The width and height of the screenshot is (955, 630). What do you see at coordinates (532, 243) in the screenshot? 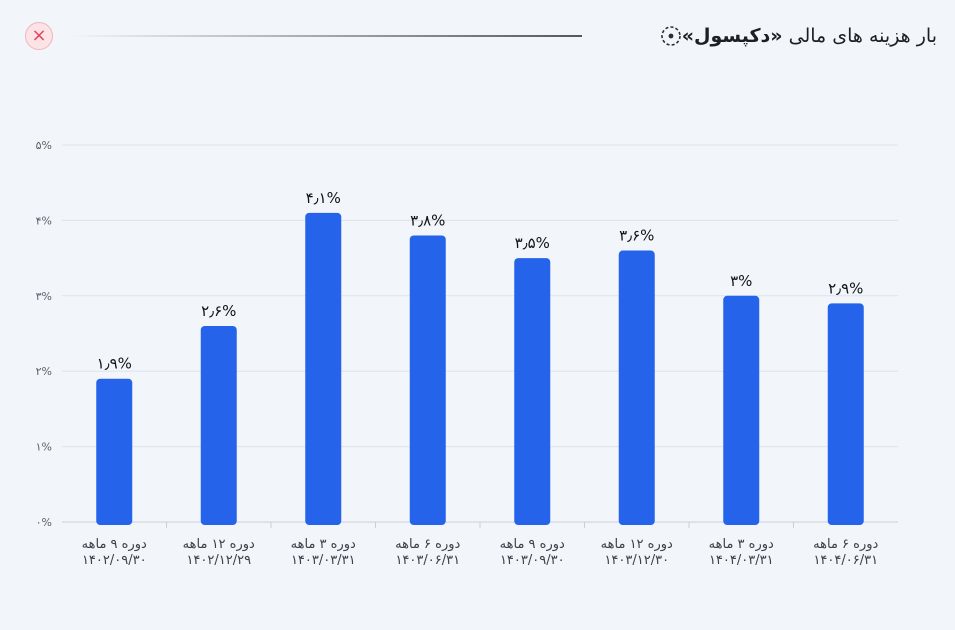
I see `bar-value-label: ۳٫۵%` at bounding box center [532, 243].